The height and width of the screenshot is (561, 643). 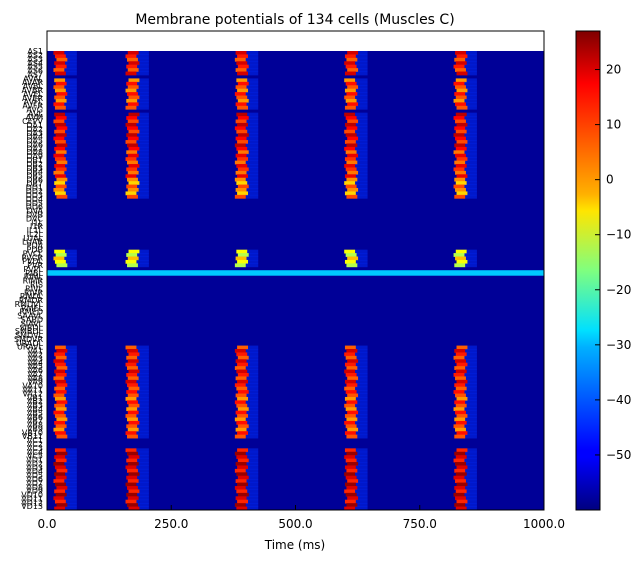 What do you see at coordinates (30, 347) in the screenshot?
I see `y-tick-label: URAVL` at bounding box center [30, 347].